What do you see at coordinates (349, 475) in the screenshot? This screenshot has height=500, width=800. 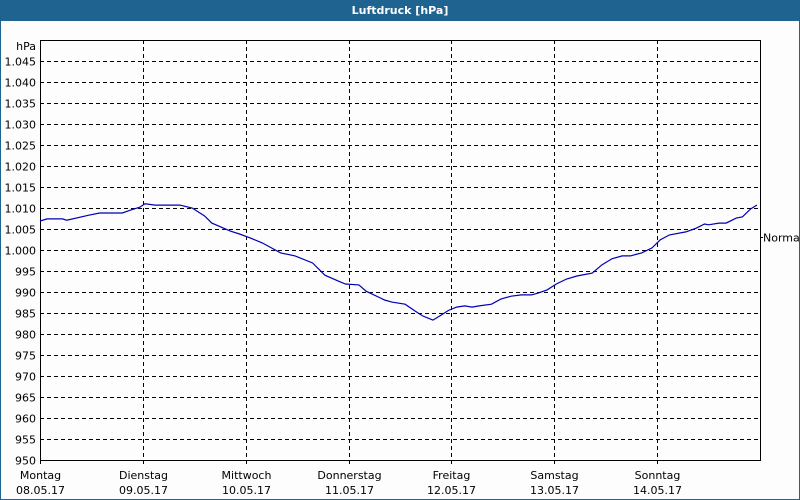 I see `x-tick-day: Donnerstag` at bounding box center [349, 475].